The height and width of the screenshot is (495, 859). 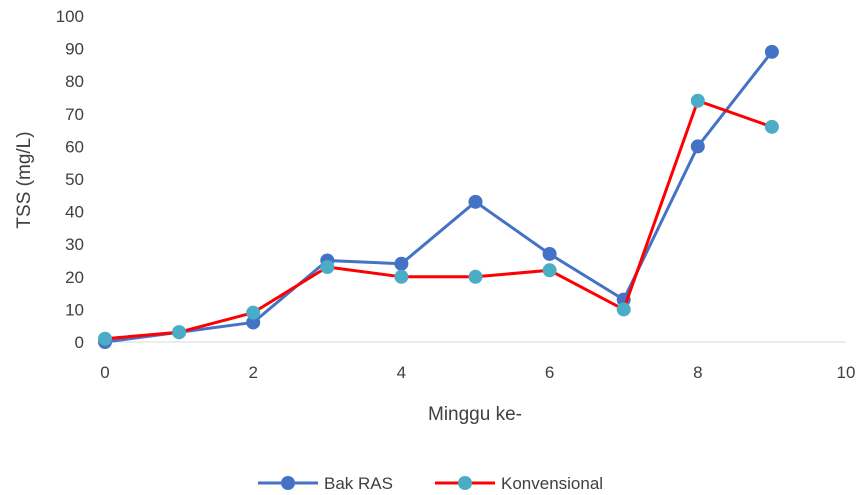 I want to click on legend-item: Bak RAS, so click(x=325, y=483).